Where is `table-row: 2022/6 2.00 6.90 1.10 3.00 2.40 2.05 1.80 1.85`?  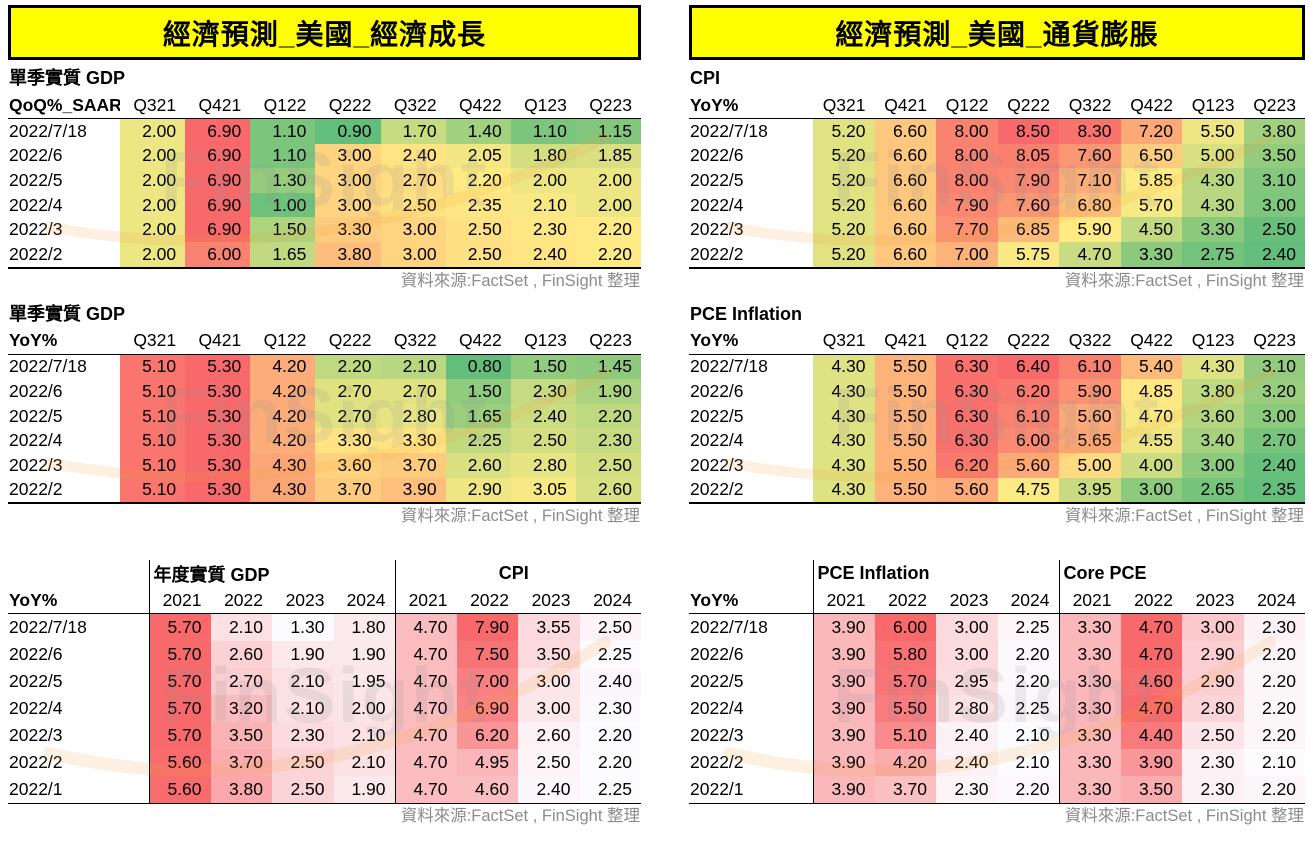
table-row: 2022/6 2.00 6.90 1.10 3.00 2.40 2.05 1.80 1.85 is located at coordinates (324, 156).